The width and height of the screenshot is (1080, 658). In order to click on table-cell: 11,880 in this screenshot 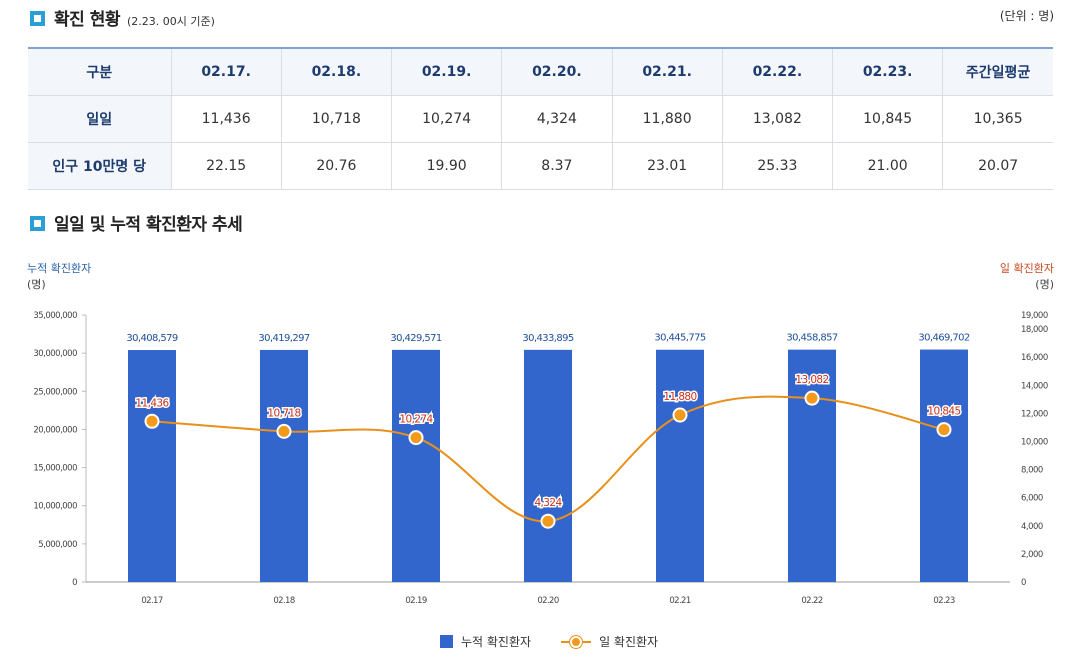, I will do `click(667, 118)`.